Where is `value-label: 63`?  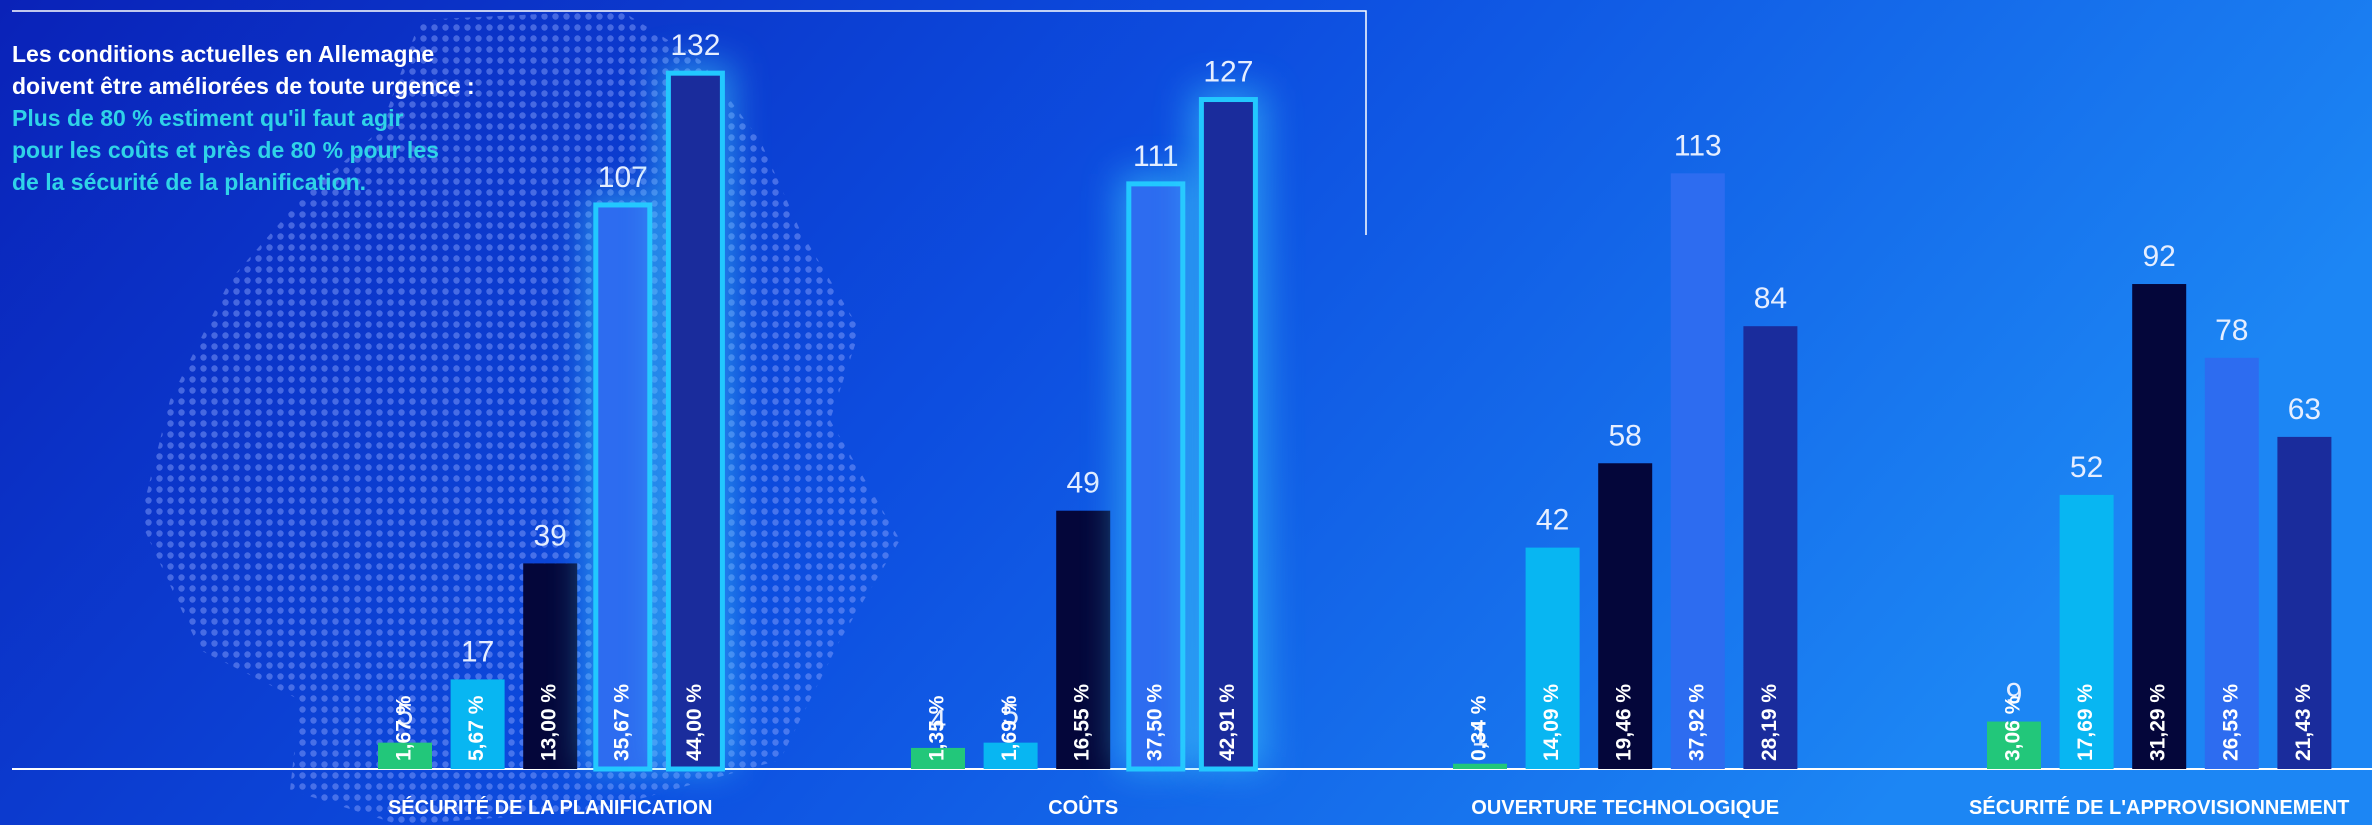
value-label: 63 is located at coordinates (2304, 409).